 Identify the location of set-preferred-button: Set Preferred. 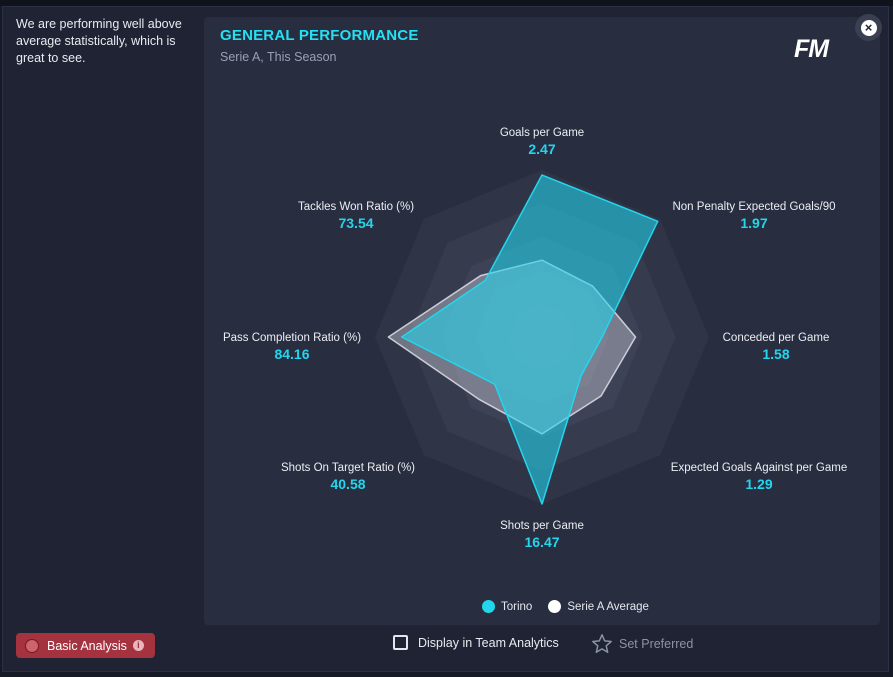
(642, 644).